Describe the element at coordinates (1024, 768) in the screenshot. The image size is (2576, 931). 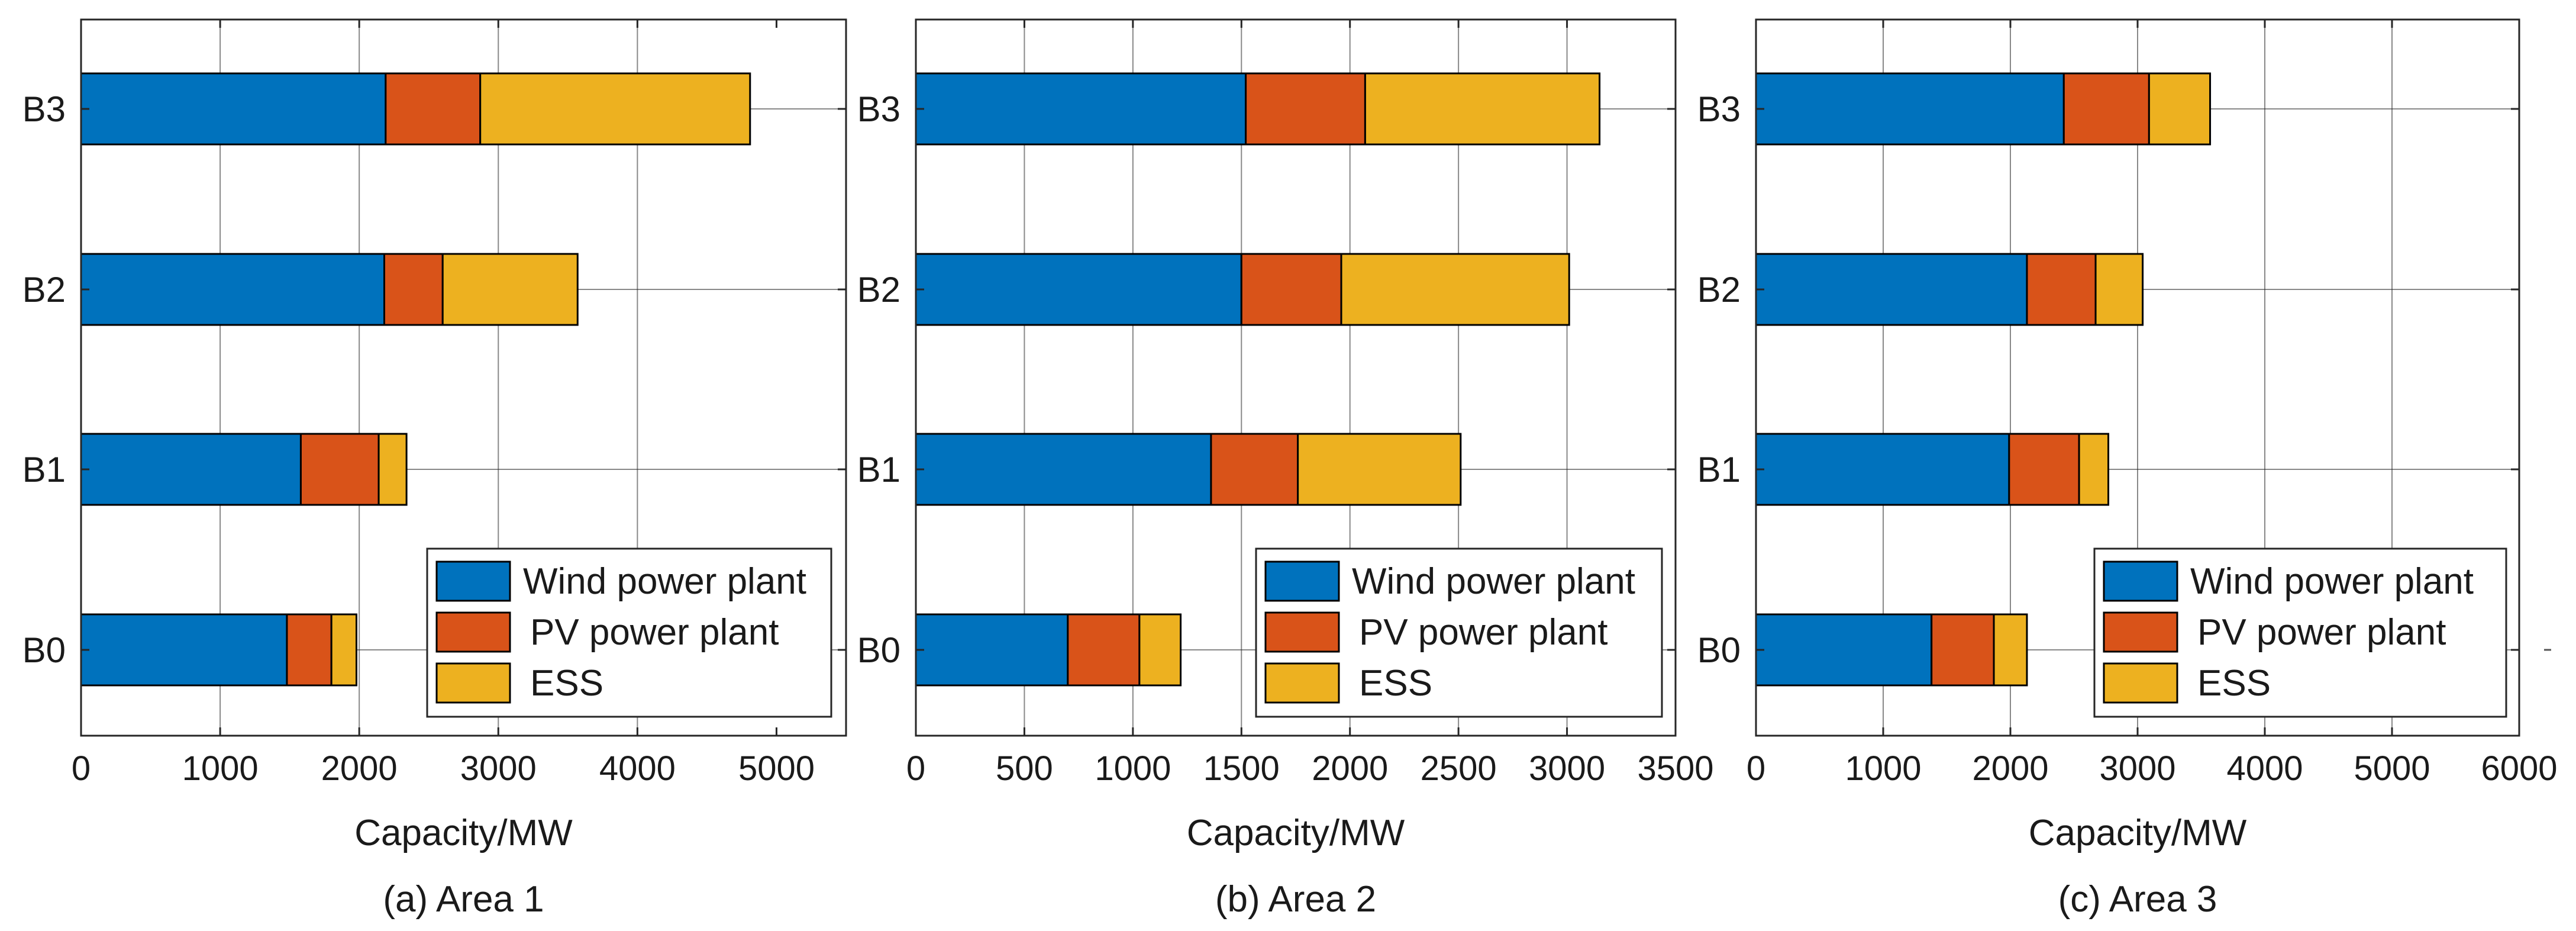
I see `x-tick-label: 500` at that location.